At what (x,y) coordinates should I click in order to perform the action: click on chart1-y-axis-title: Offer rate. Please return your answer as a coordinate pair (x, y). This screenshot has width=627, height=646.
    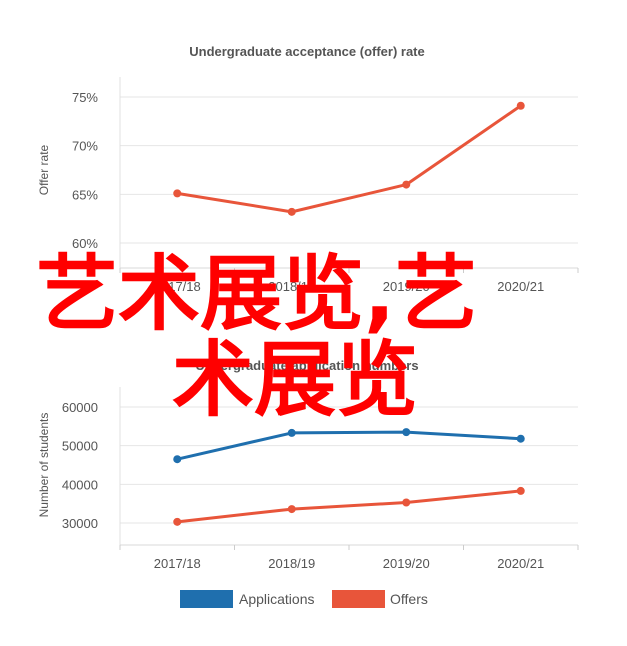
    Looking at the image, I should click on (44, 169).